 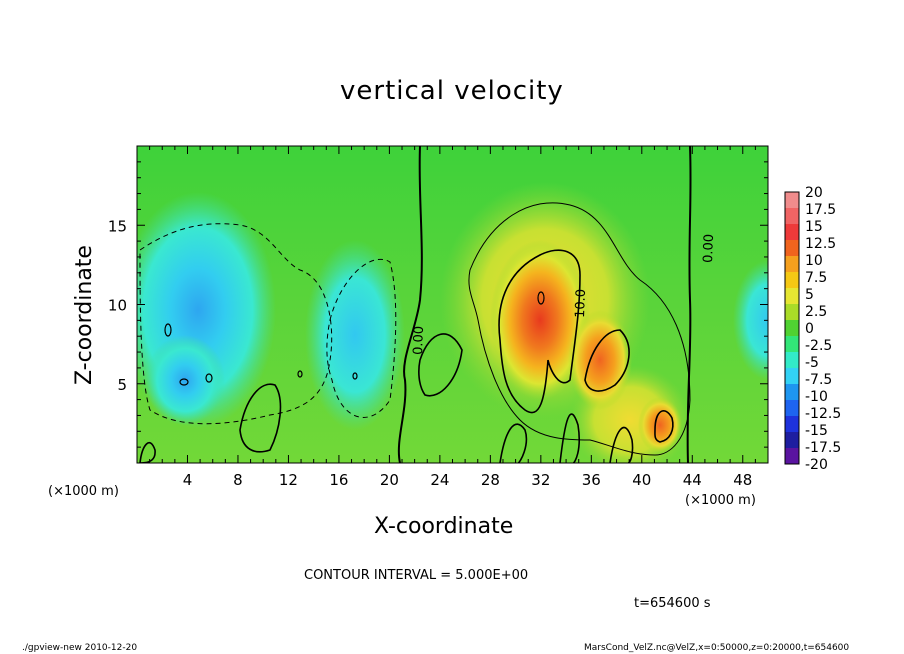 What do you see at coordinates (416, 575) in the screenshot?
I see `contour-interval-text: CONTOUR INTERVAL = 5.000E+00` at bounding box center [416, 575].